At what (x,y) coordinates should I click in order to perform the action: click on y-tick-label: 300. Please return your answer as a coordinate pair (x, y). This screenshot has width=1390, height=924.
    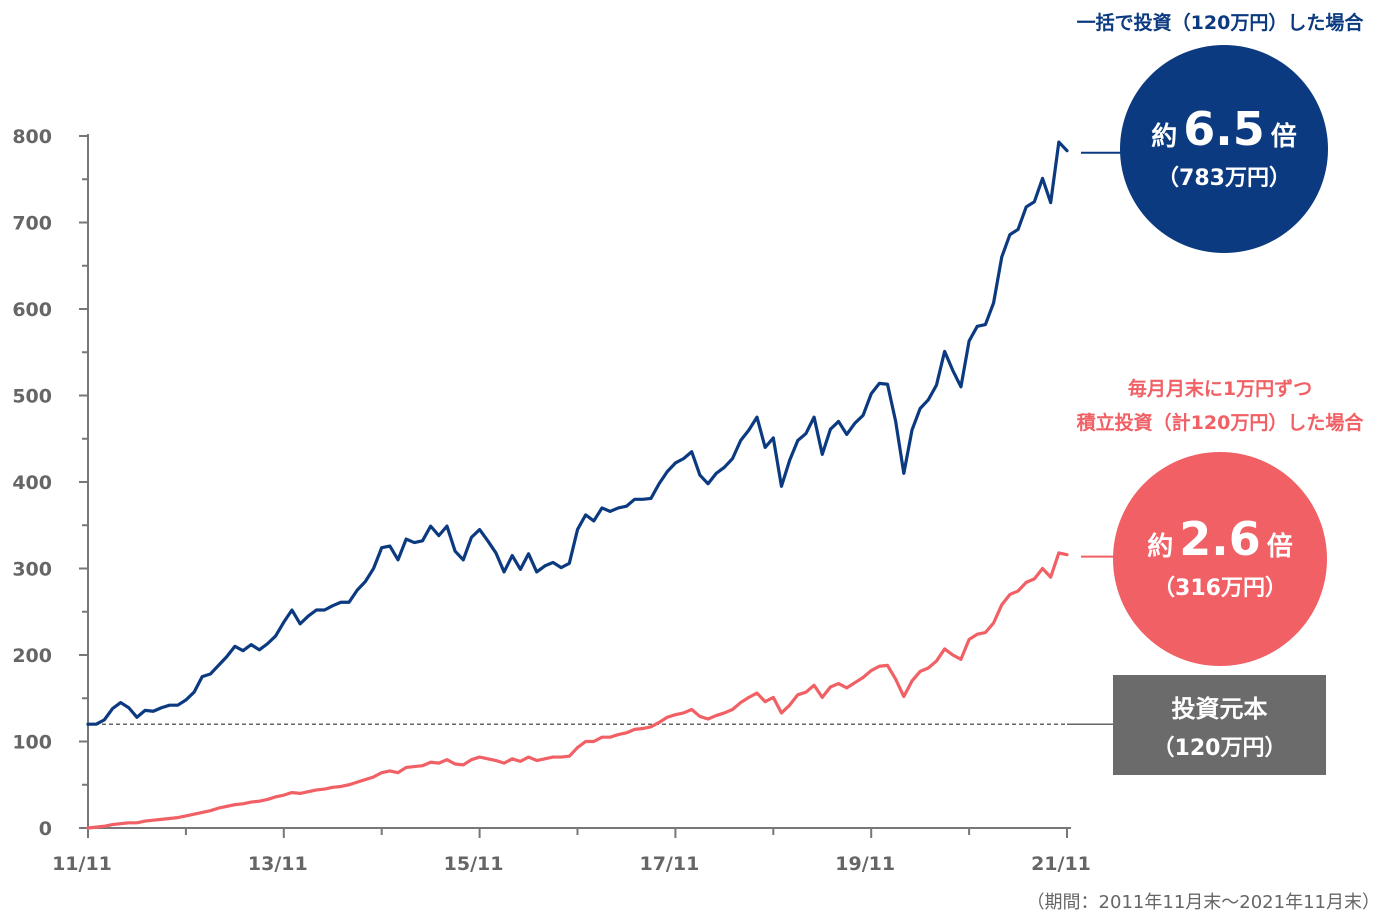
    Looking at the image, I should click on (32, 570).